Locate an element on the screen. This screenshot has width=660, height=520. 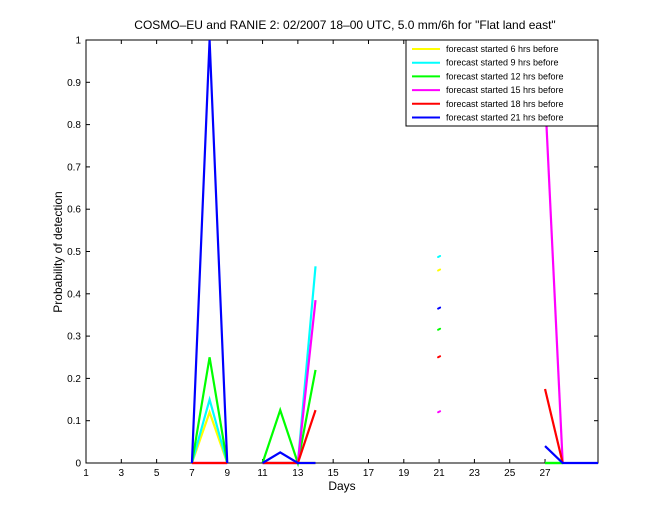
legend-entry: forecast started 21 hrs before is located at coordinates (505, 118).